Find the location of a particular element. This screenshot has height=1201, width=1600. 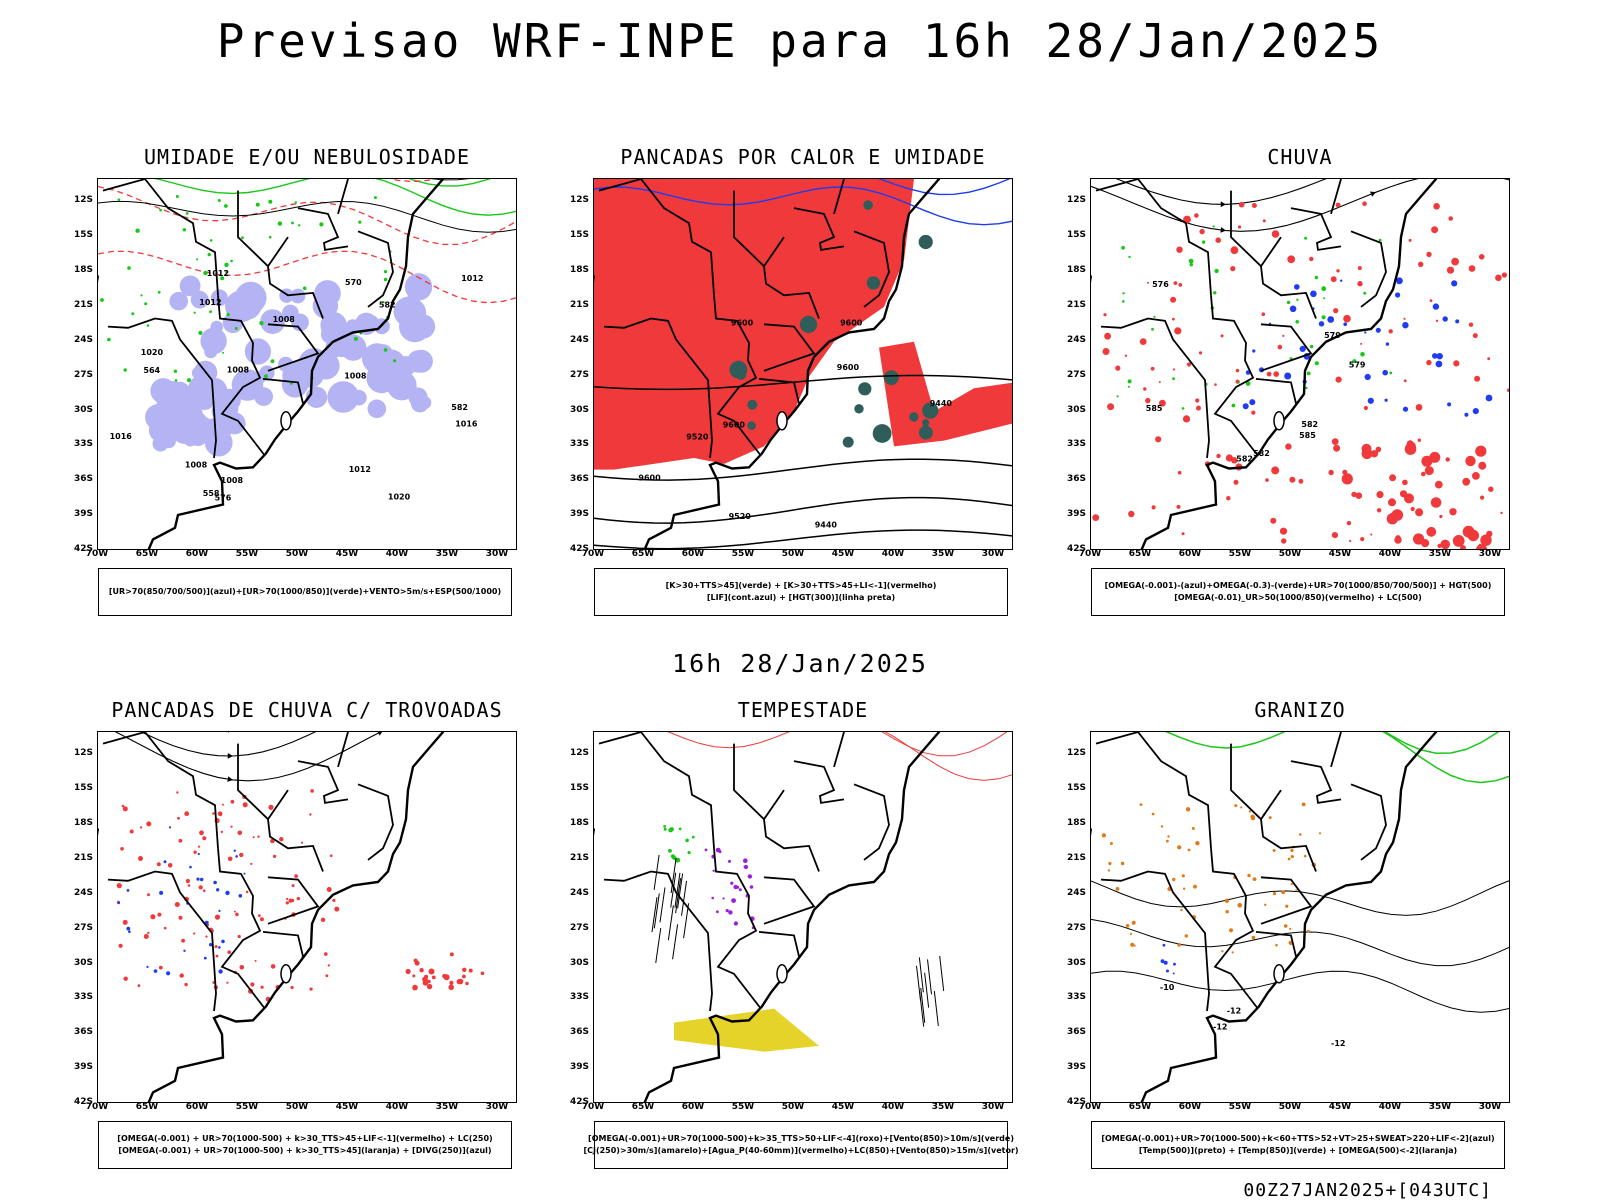

contour-label: 564 is located at coordinates (151, 370).